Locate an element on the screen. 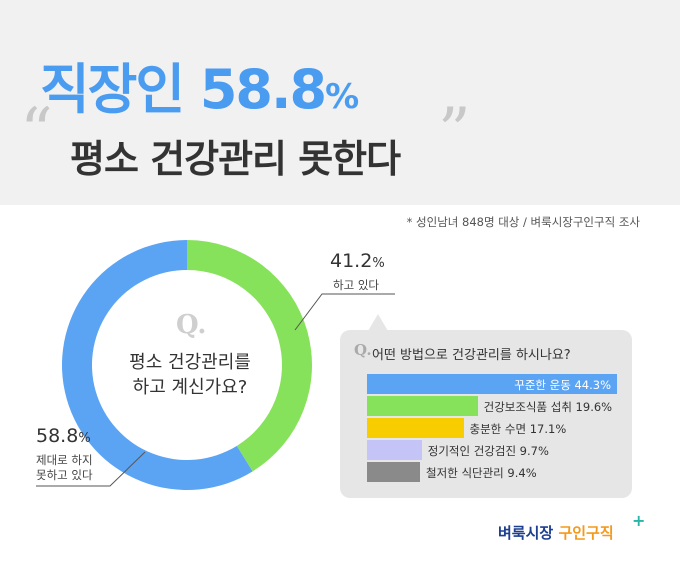 This screenshot has height=578, width=680. bar-row: 건강보조식품 섭취 19.6% is located at coordinates (492, 406).